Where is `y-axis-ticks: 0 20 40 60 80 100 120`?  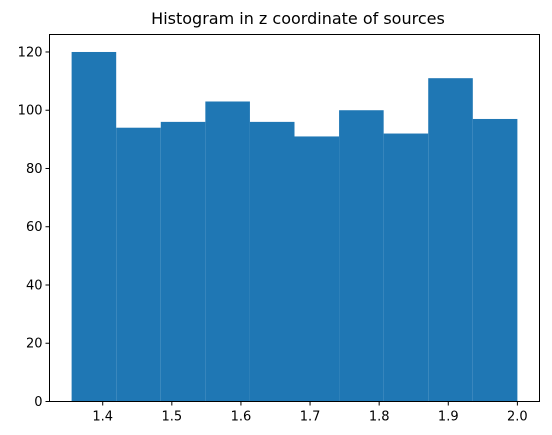 y-axis-ticks: 0 20 40 60 80 100 120 is located at coordinates (34, 227).